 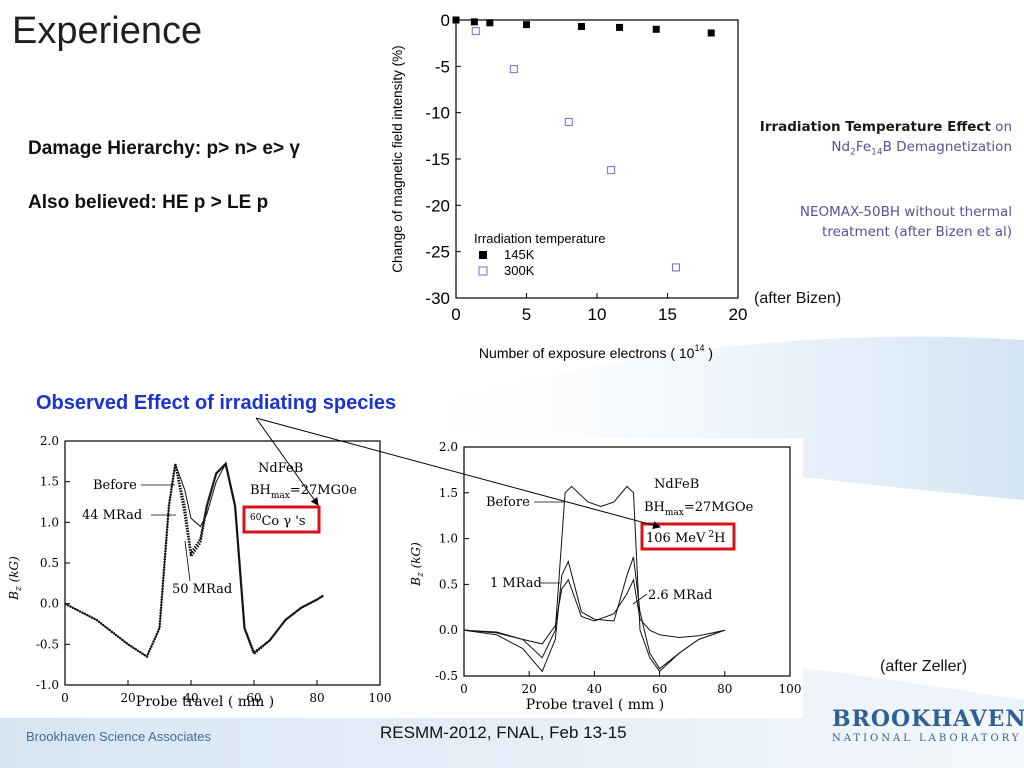 I want to click on annotation-source: 106 MeV 2H, so click(x=685, y=538).